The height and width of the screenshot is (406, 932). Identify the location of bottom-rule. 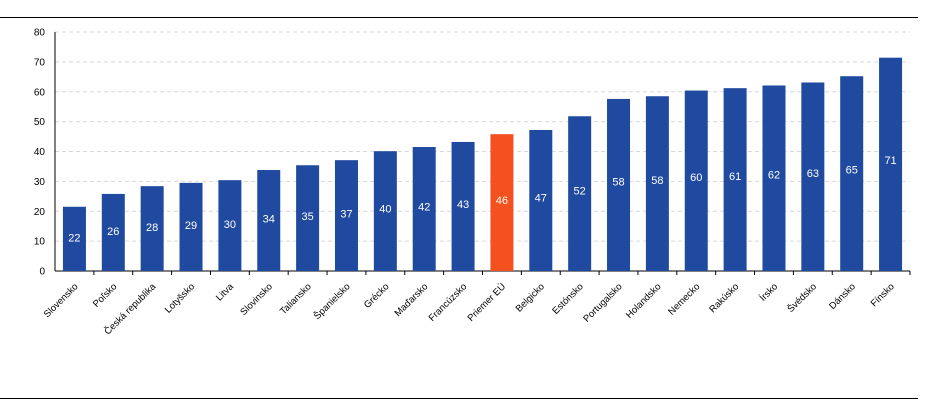
(459, 398).